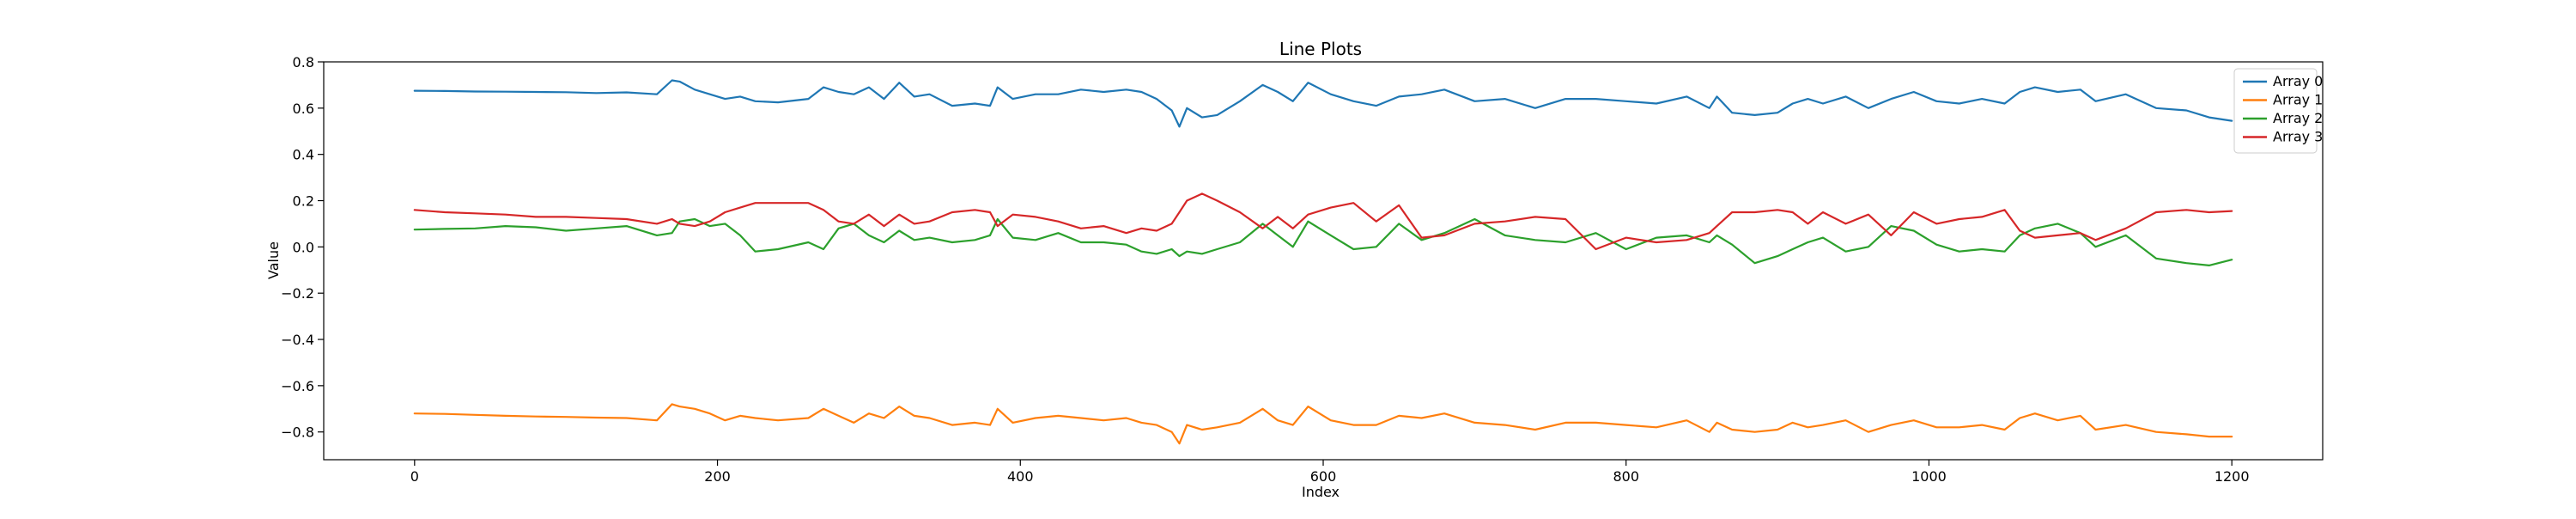 The image size is (2576, 519). What do you see at coordinates (1020, 476) in the screenshot?
I see `x-tick-label: 400` at bounding box center [1020, 476].